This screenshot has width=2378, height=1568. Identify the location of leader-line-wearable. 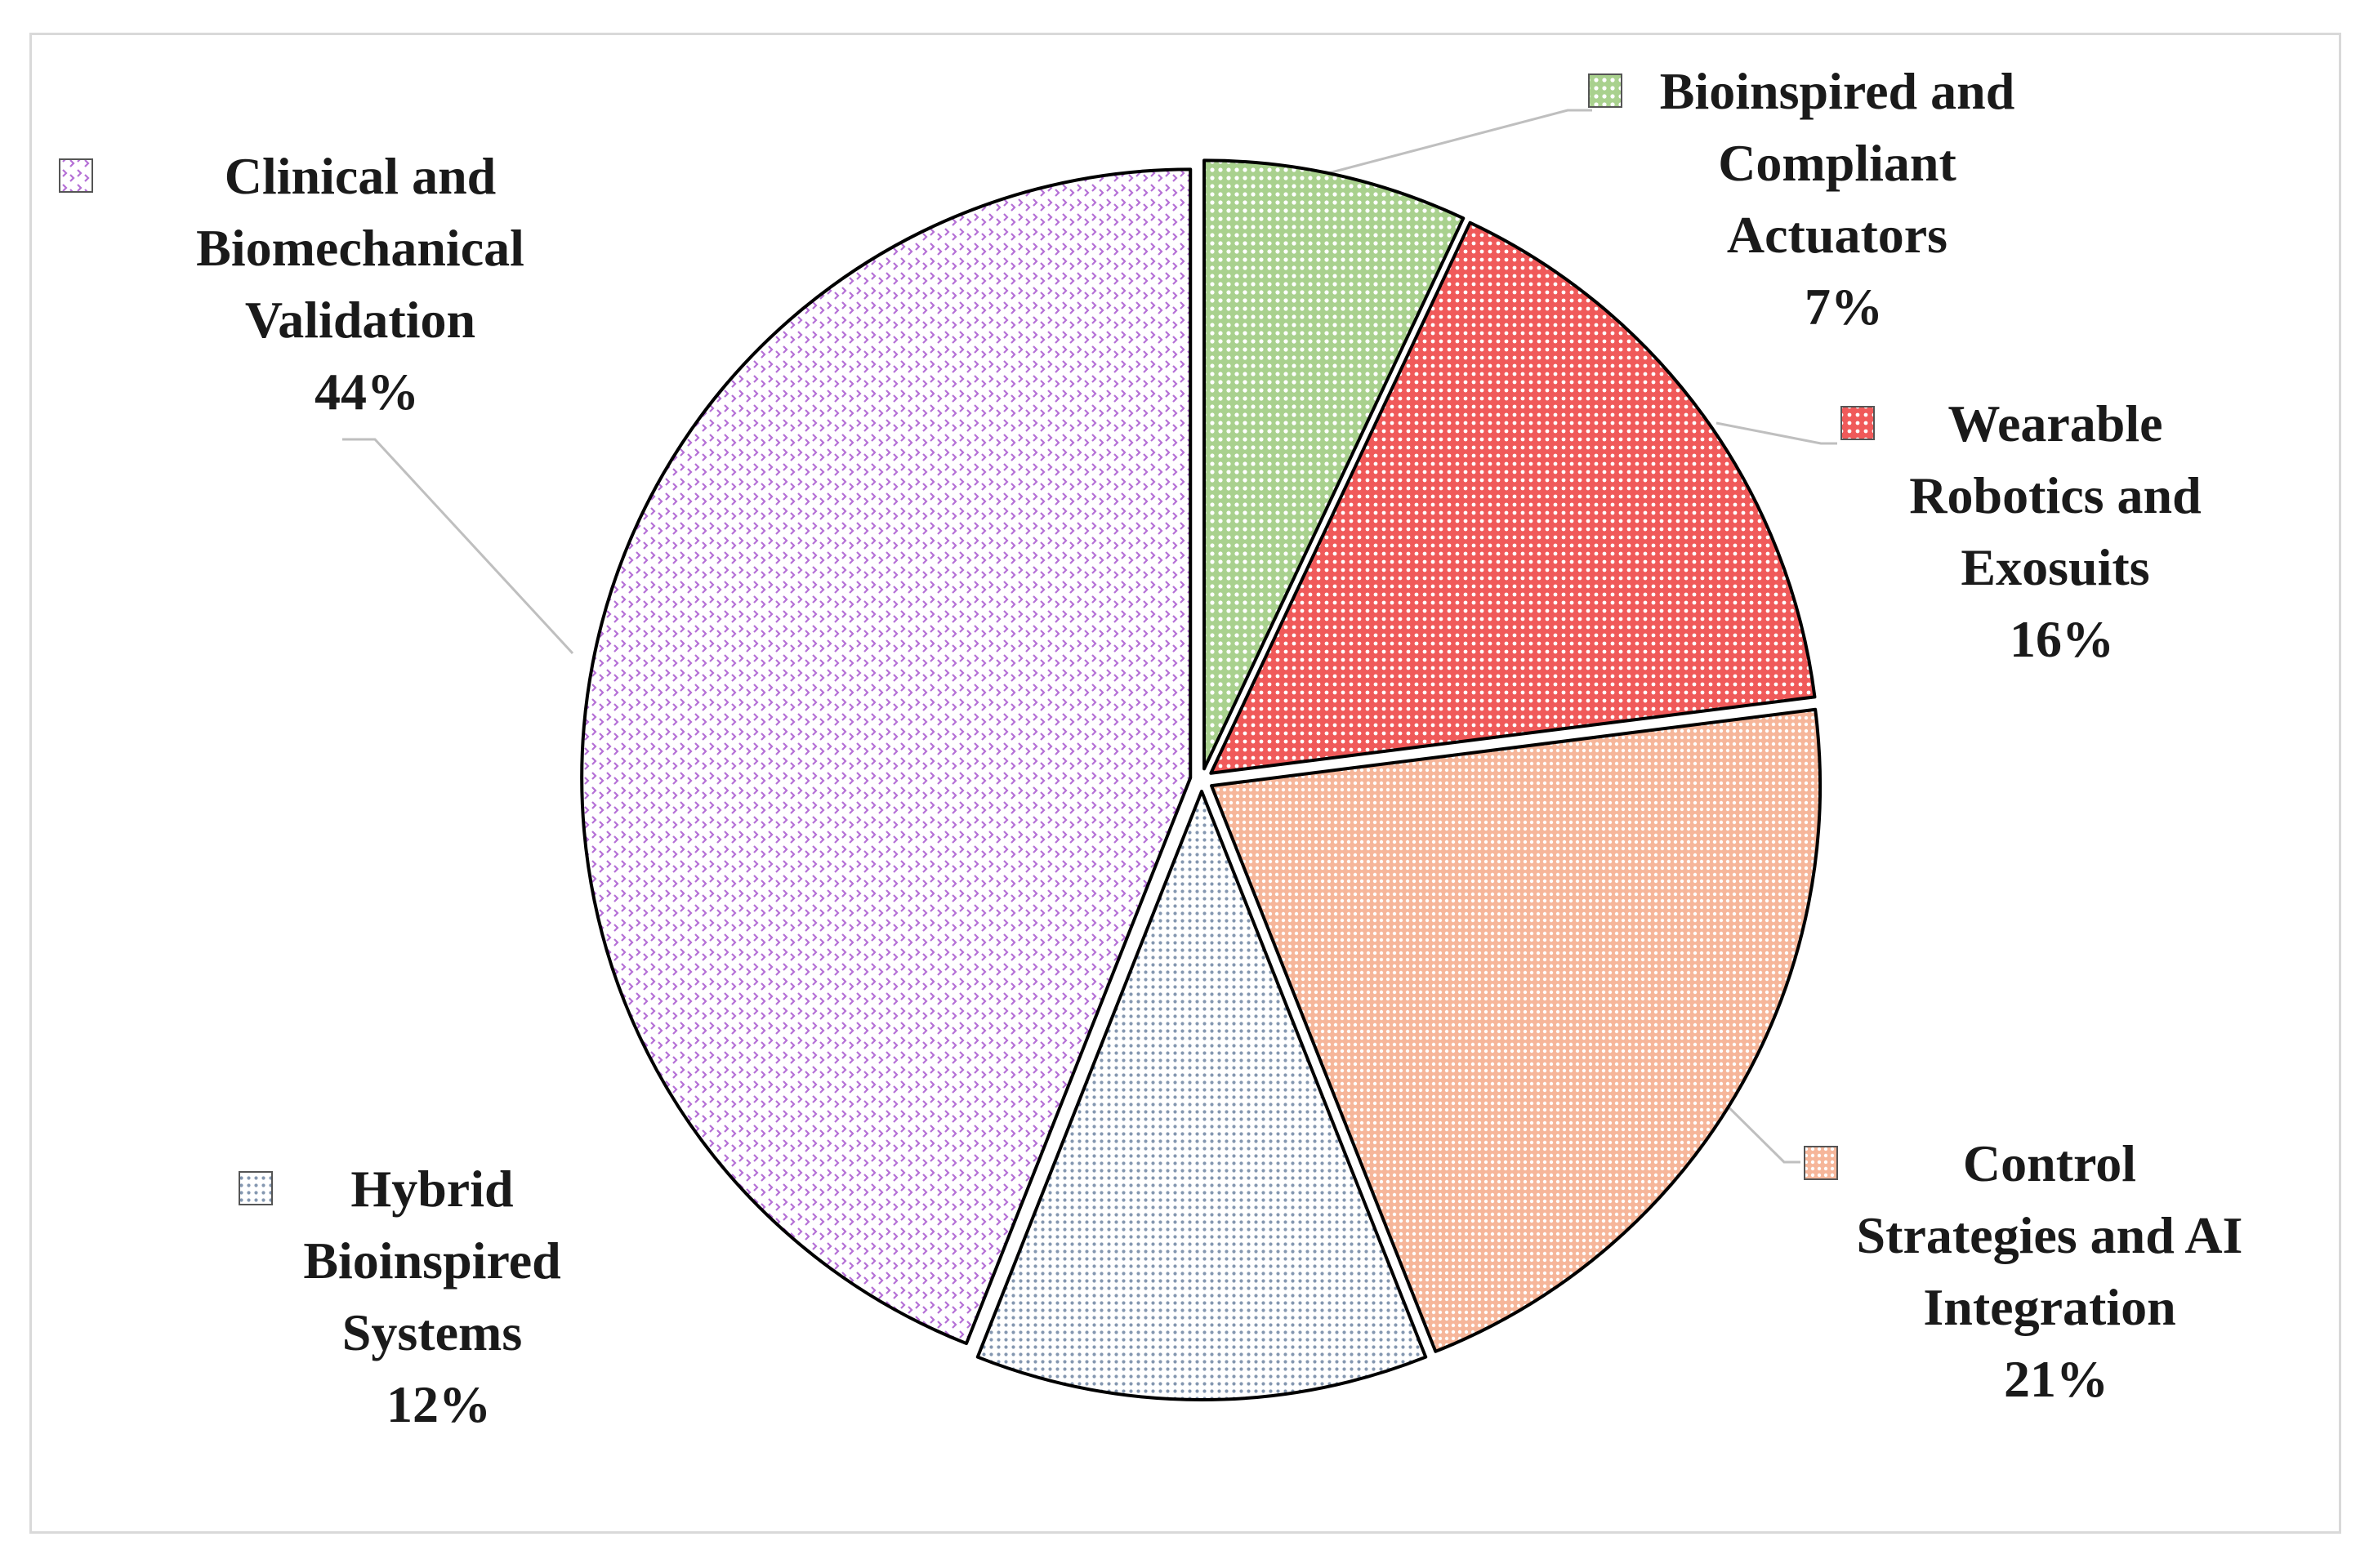
(1776, 433).